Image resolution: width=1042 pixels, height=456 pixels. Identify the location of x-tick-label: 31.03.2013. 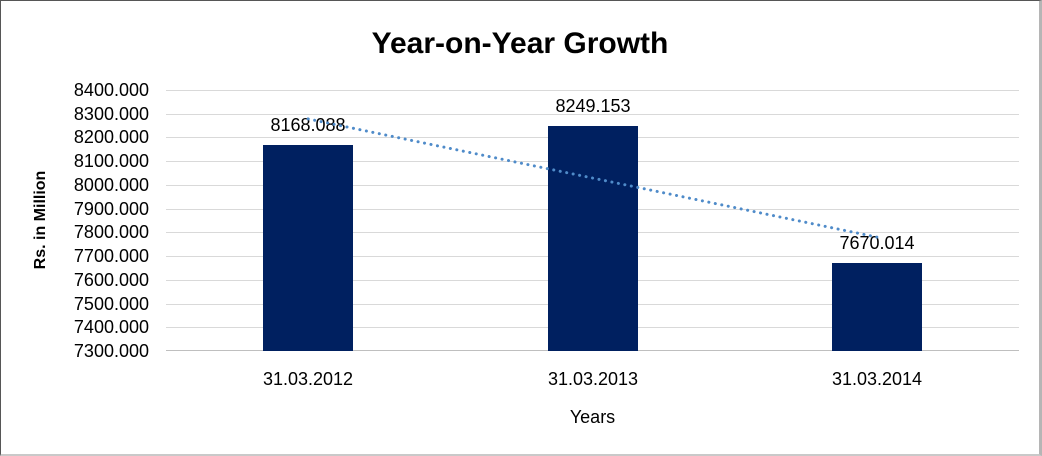
(593, 379).